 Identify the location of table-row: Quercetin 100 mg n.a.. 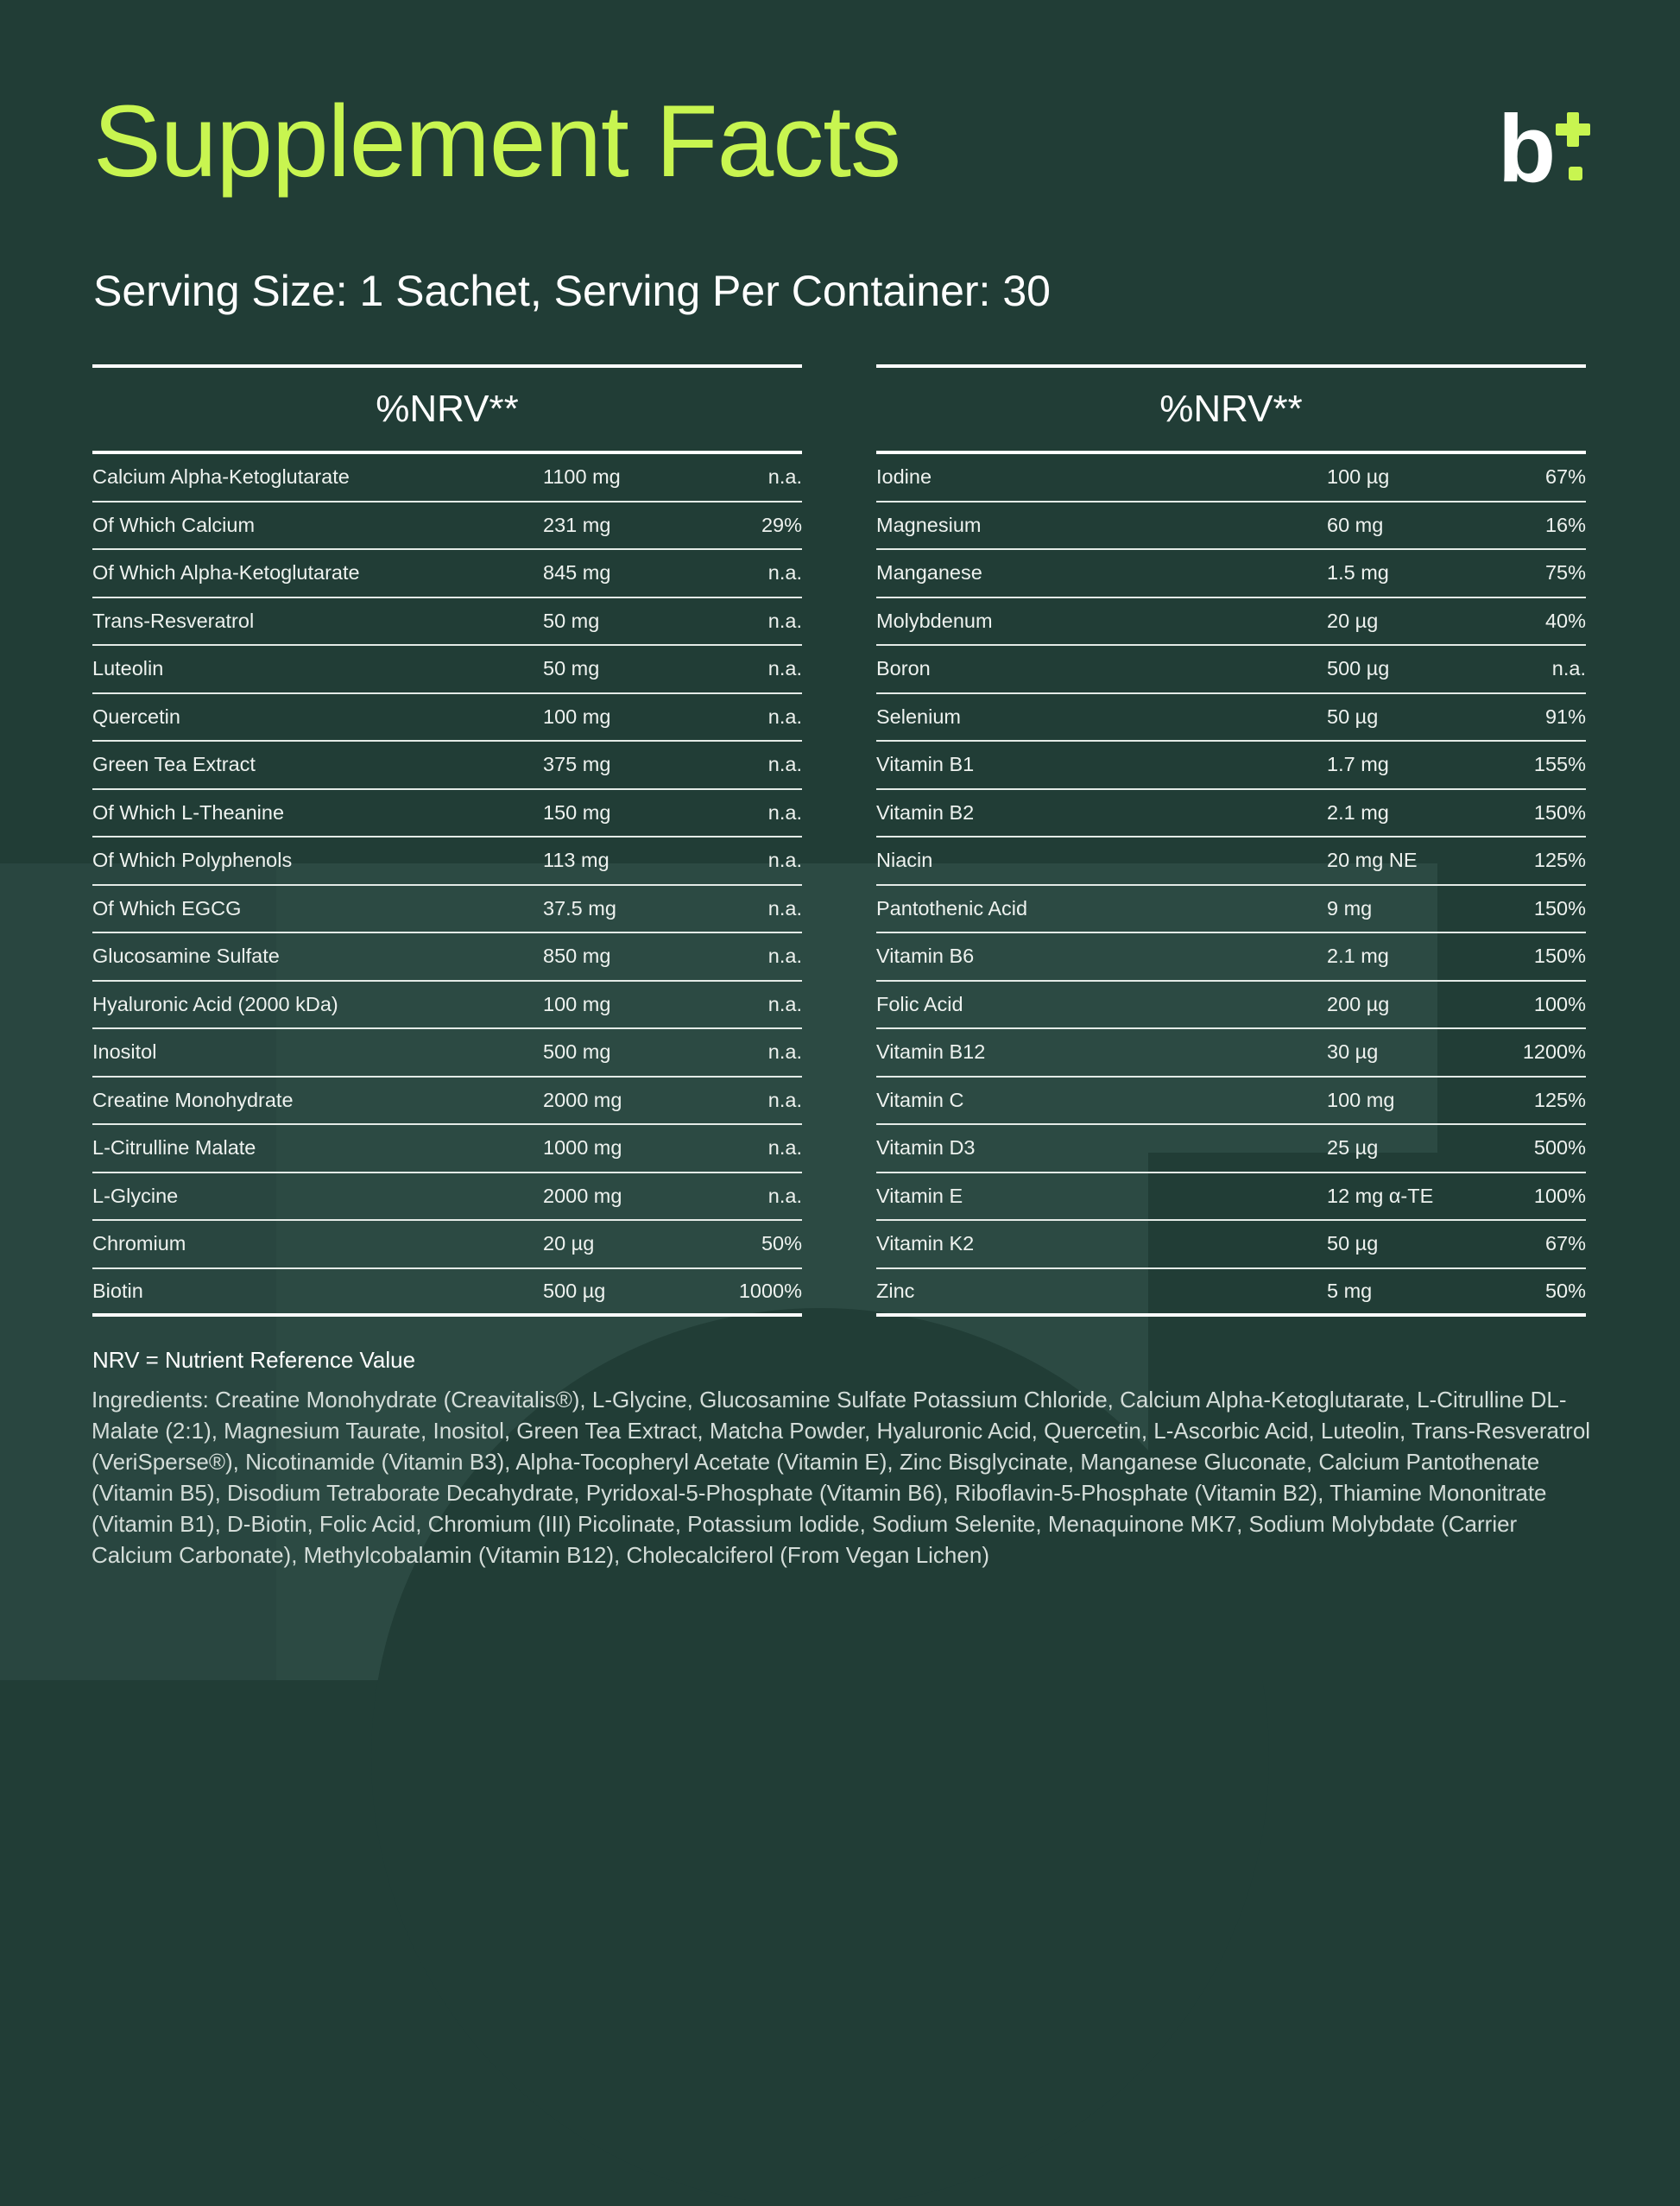
(447, 718).